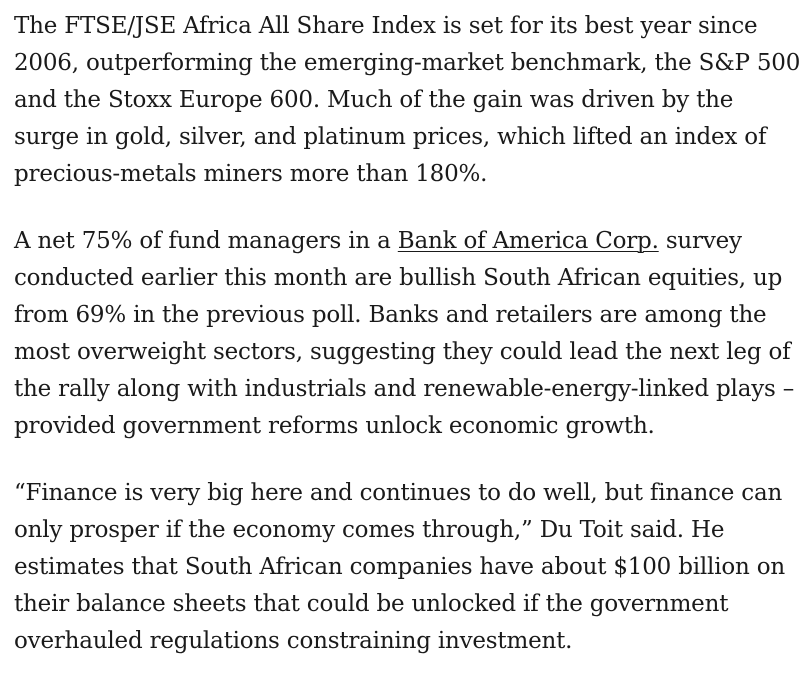 The image size is (812, 675). I want to click on bank-of-america-link: Bank of America Corp., so click(528, 241).